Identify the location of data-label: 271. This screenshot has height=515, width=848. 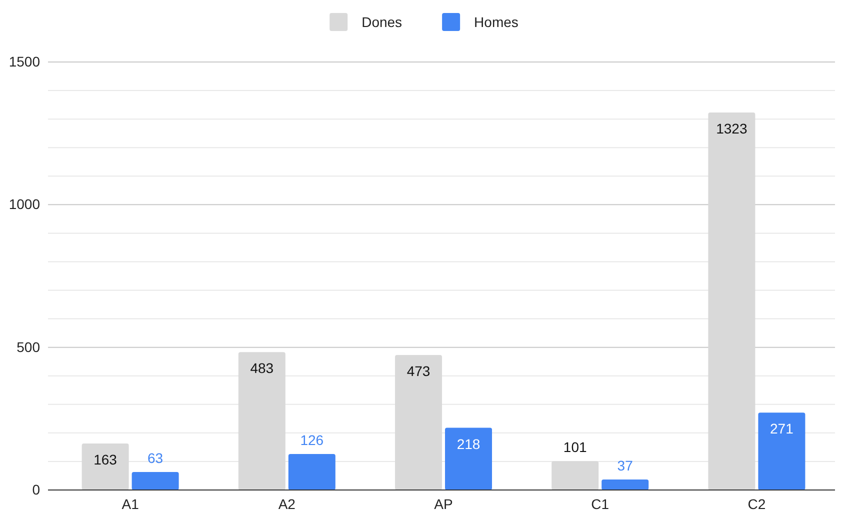
(782, 428).